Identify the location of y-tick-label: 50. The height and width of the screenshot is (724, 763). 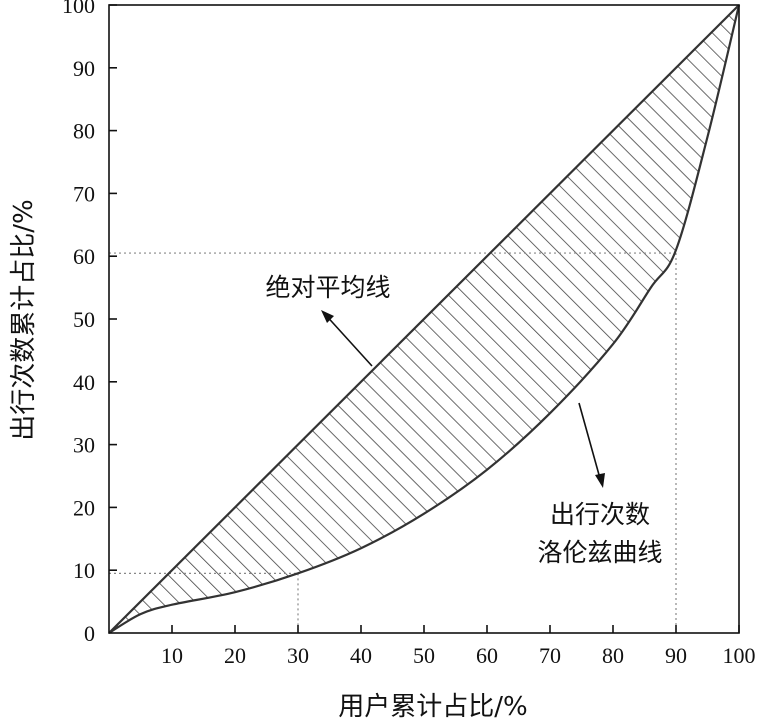
(84, 319).